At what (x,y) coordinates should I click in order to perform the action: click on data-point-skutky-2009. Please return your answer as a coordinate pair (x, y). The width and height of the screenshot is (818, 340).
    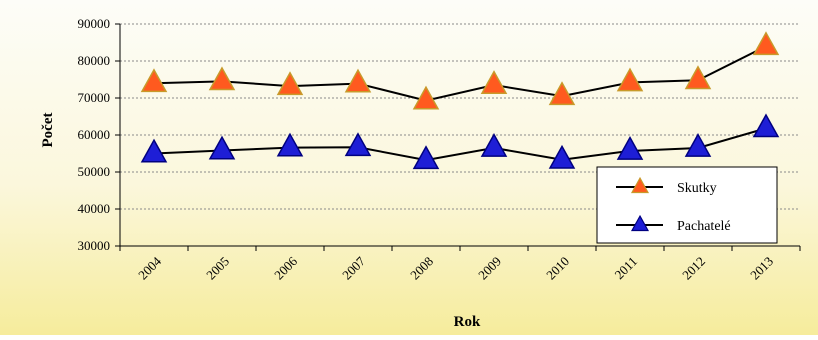
    Looking at the image, I should click on (494, 82).